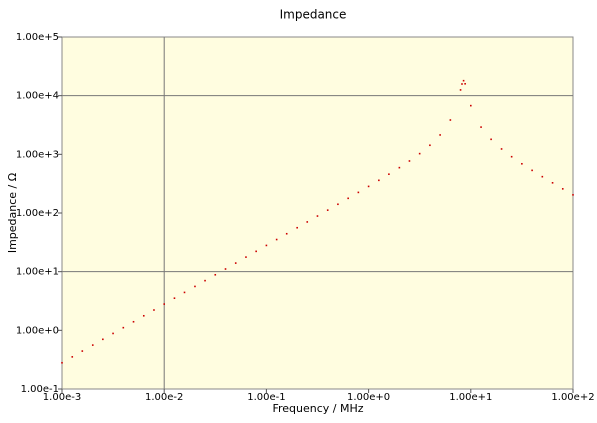 The width and height of the screenshot is (597, 423). What do you see at coordinates (37, 154) in the screenshot?
I see `y-tick-label: 1.00e+3` at bounding box center [37, 154].